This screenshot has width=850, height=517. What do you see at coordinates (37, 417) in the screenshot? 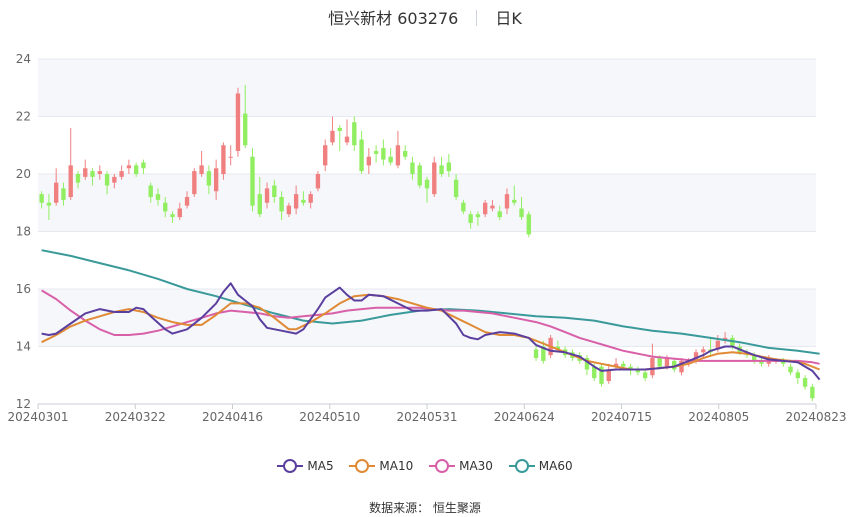
I see `x-tick-label: 20240301` at bounding box center [37, 417].